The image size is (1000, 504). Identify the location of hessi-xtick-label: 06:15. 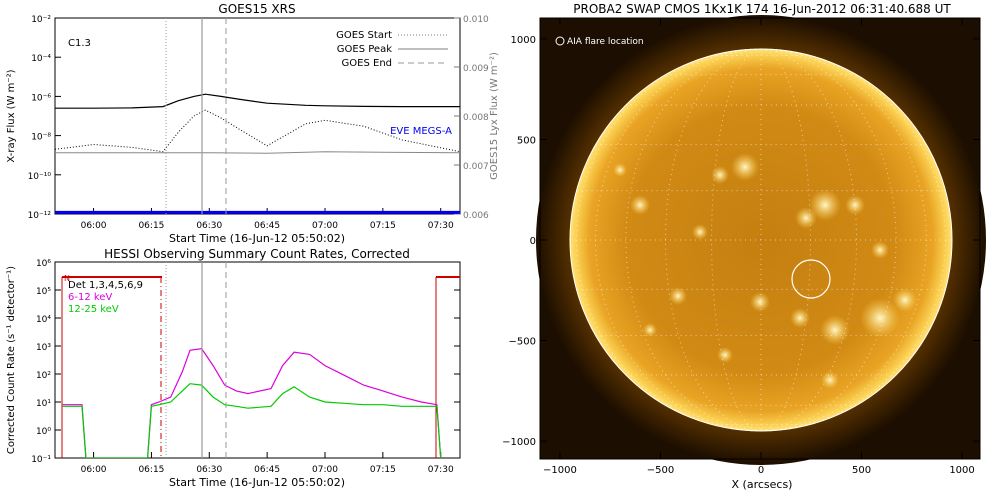
(151, 470).